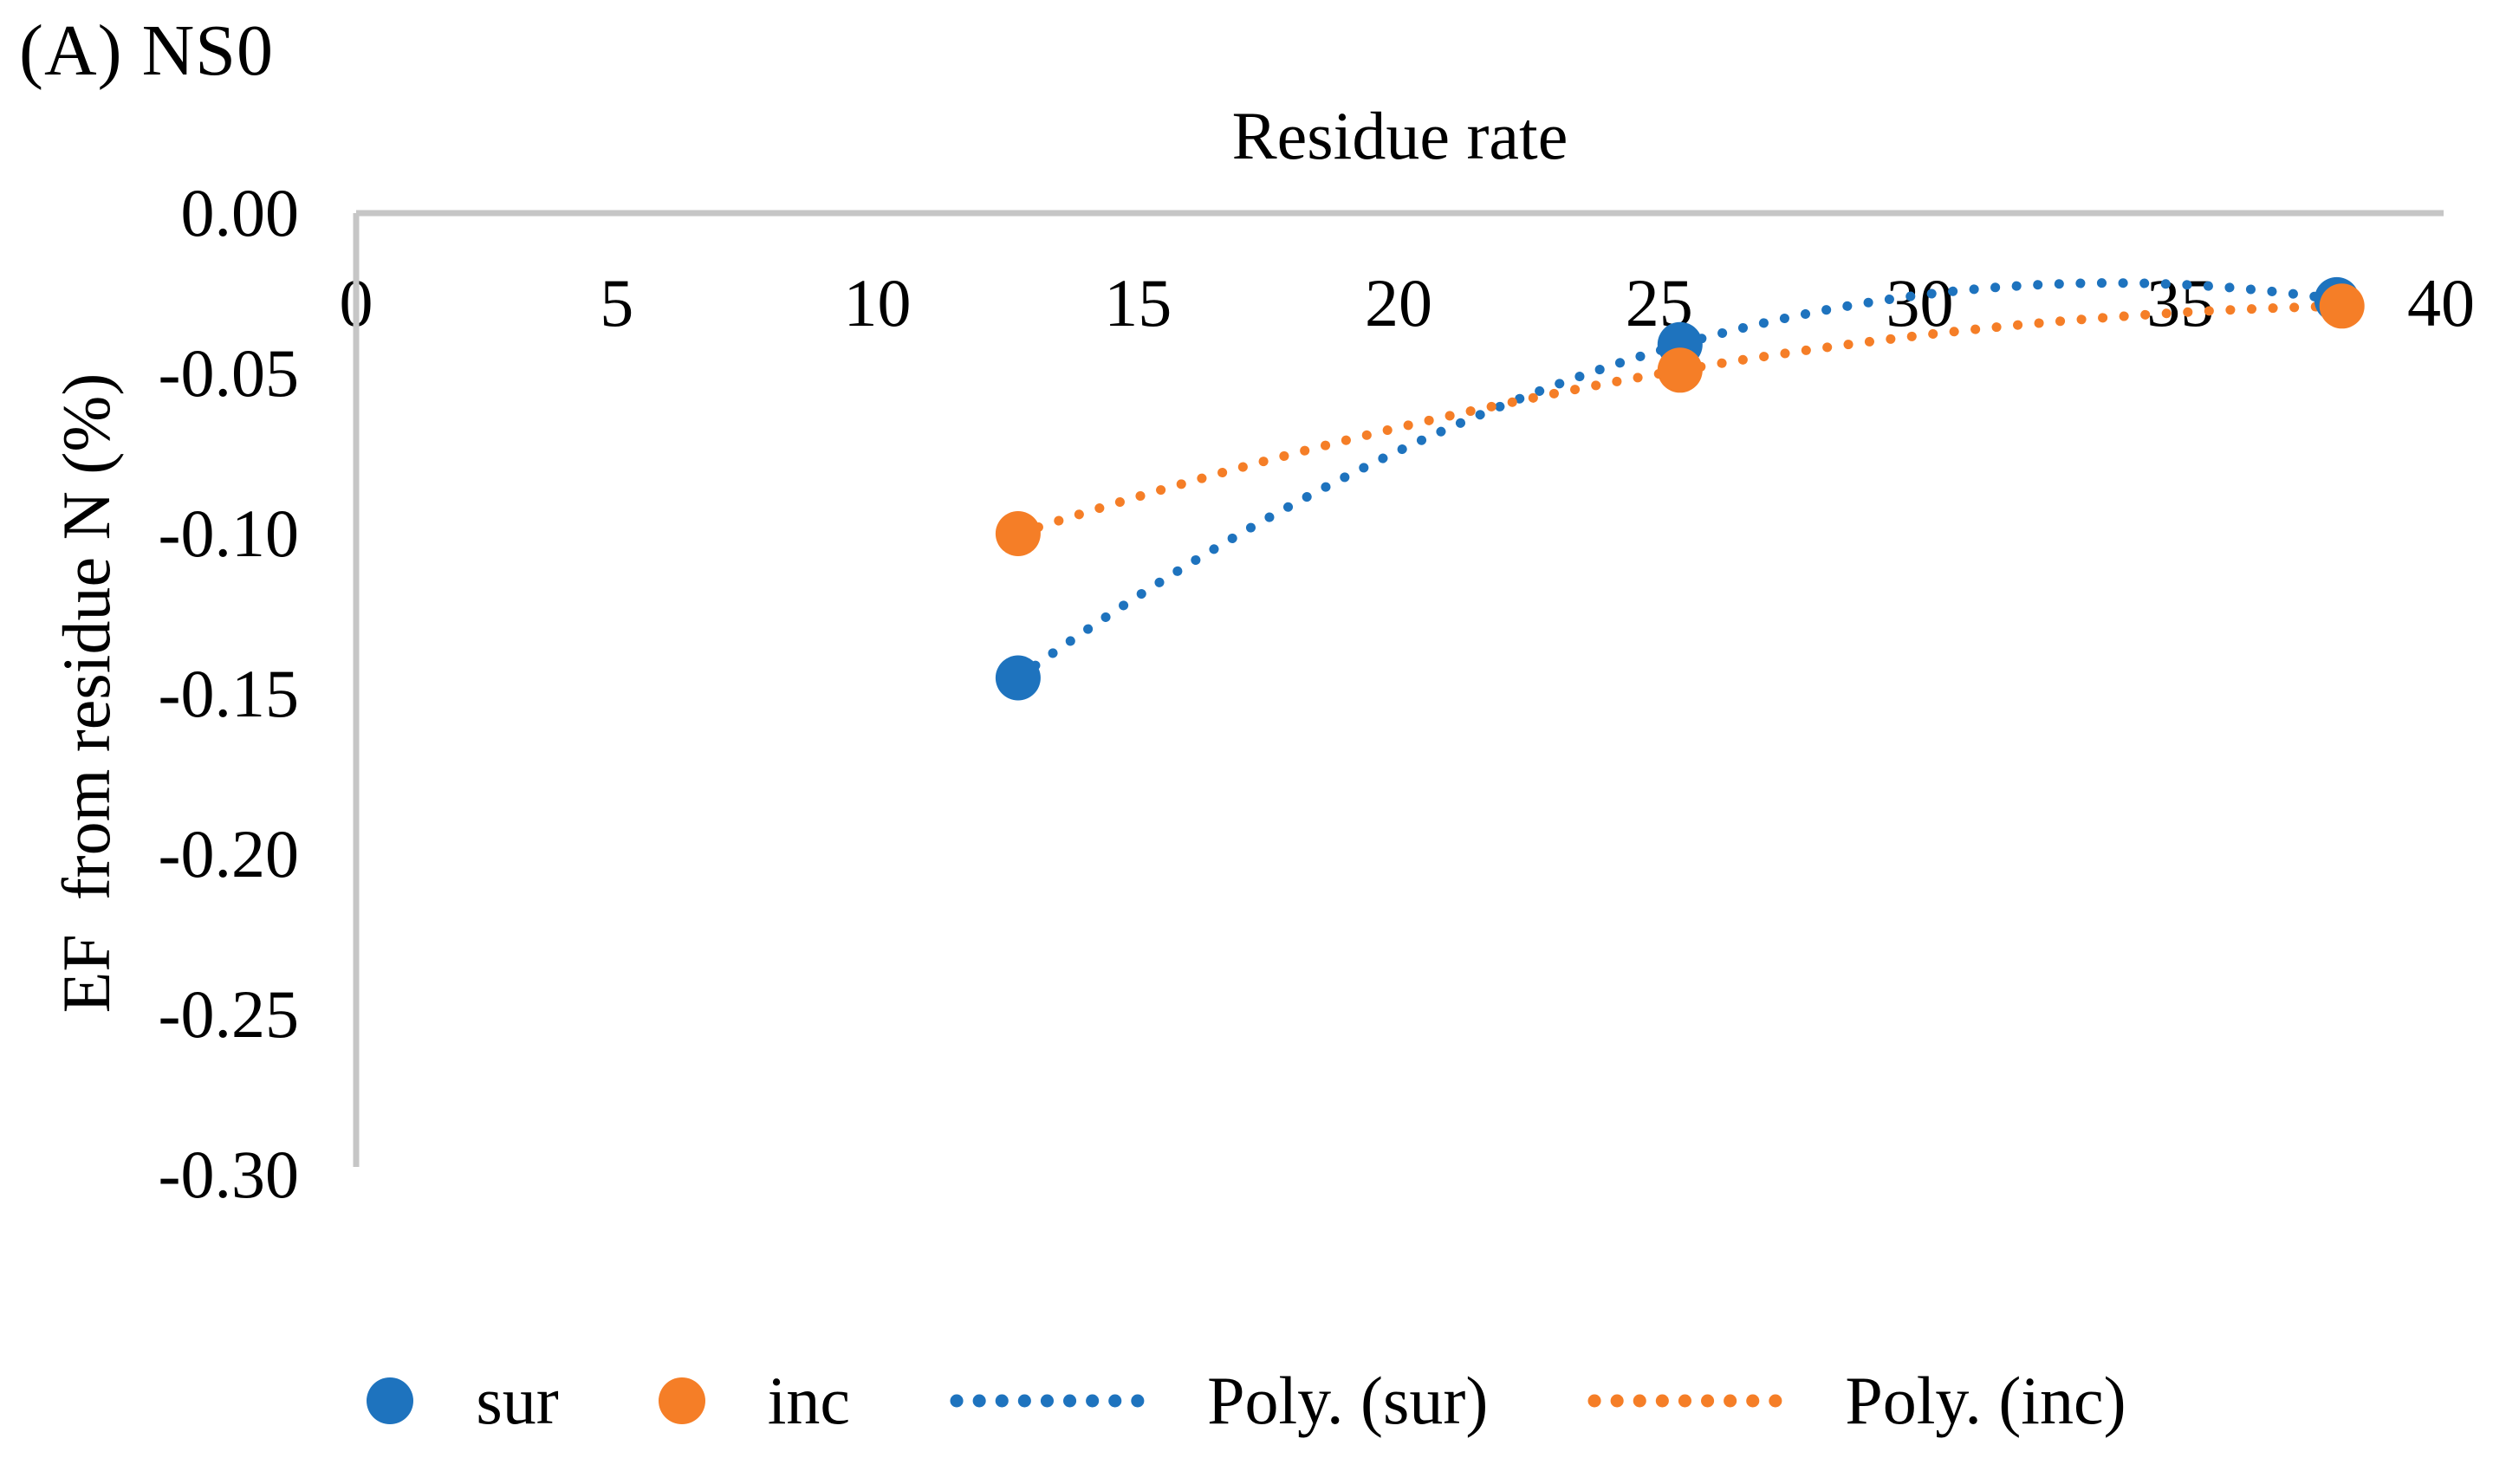  I want to click on y-tick-label: 0.00, so click(240, 212).